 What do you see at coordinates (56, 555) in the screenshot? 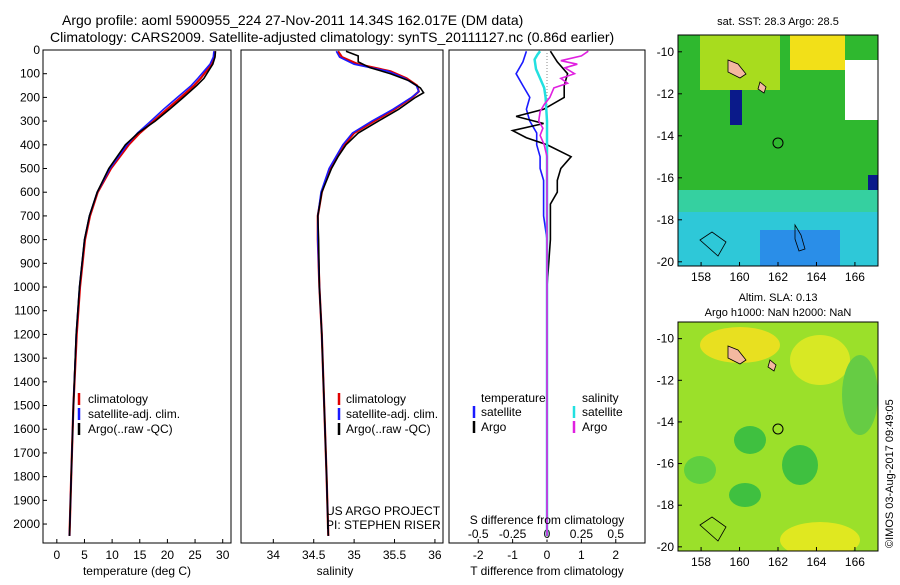
I see `temperature-tick-label: 0` at bounding box center [56, 555].